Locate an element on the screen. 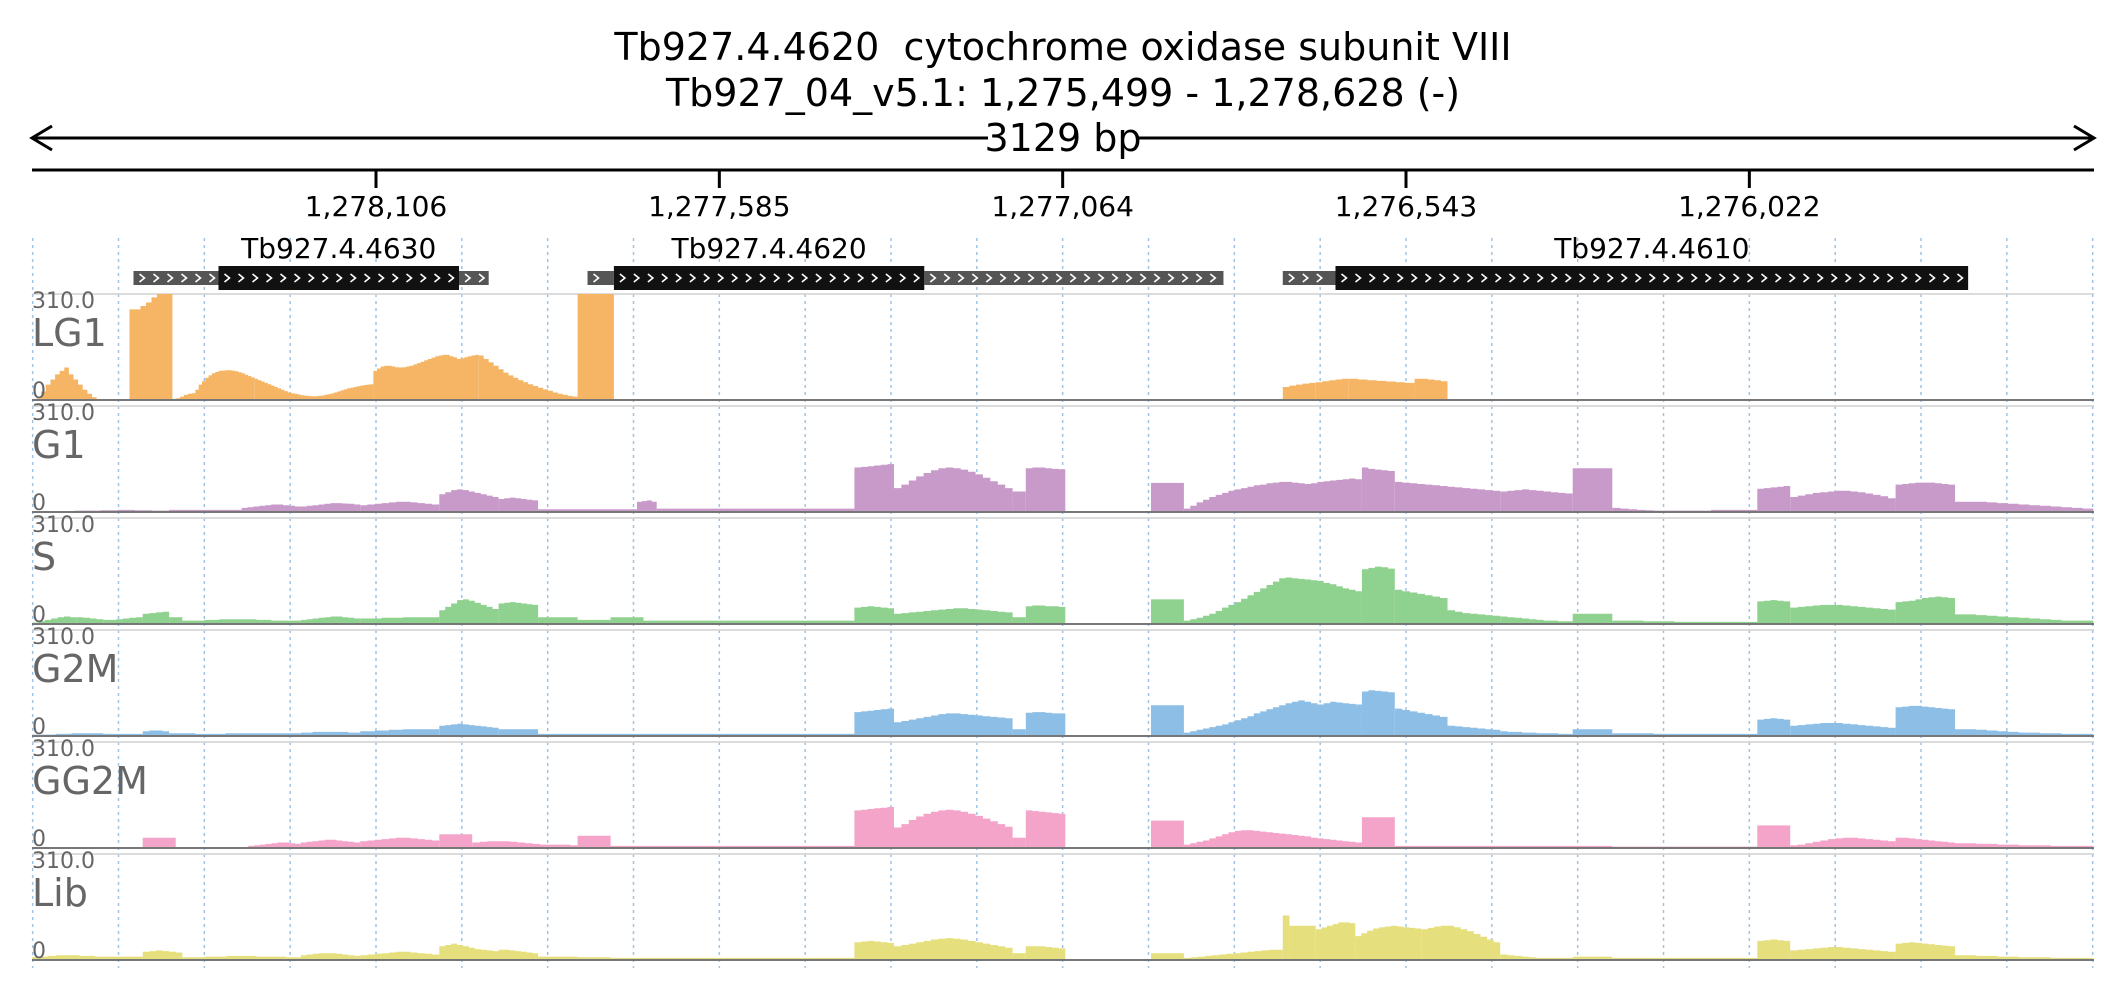 This screenshot has width=2126, height=1000. track-name: GG2M is located at coordinates (90, 781).